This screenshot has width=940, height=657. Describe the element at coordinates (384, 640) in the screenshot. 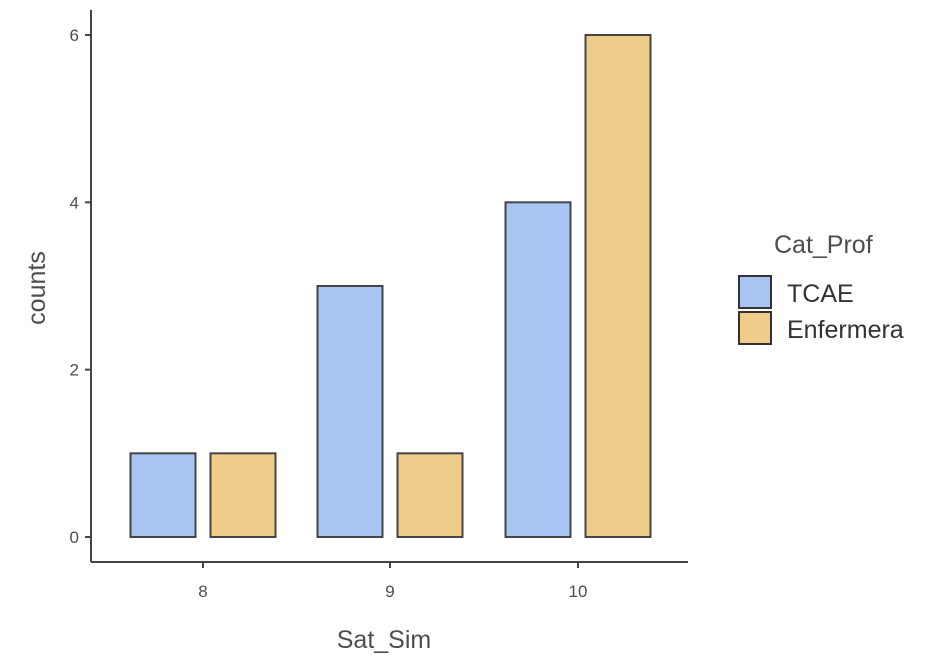

I see `x-axis-title: Sat_Sim` at that location.